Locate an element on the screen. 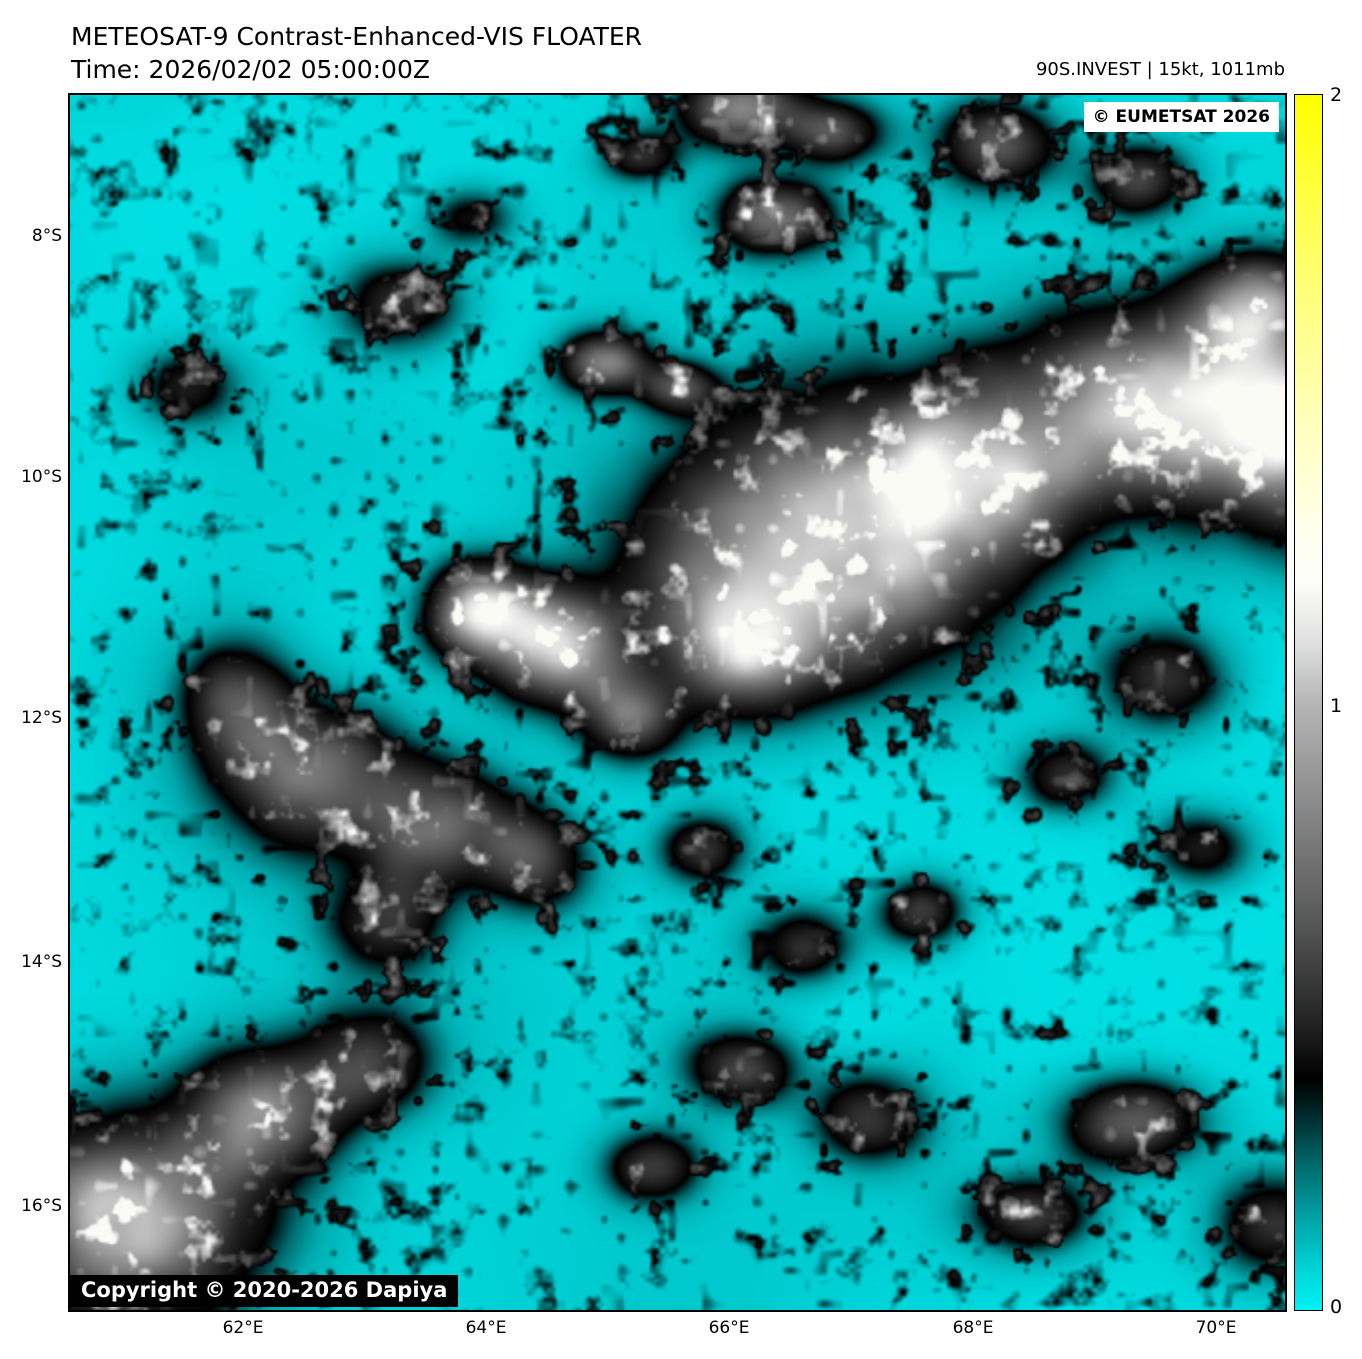 Image resolution: width=1362 pixels, height=1359 pixels. x-tick-64e: 64°E is located at coordinates (486, 1328).